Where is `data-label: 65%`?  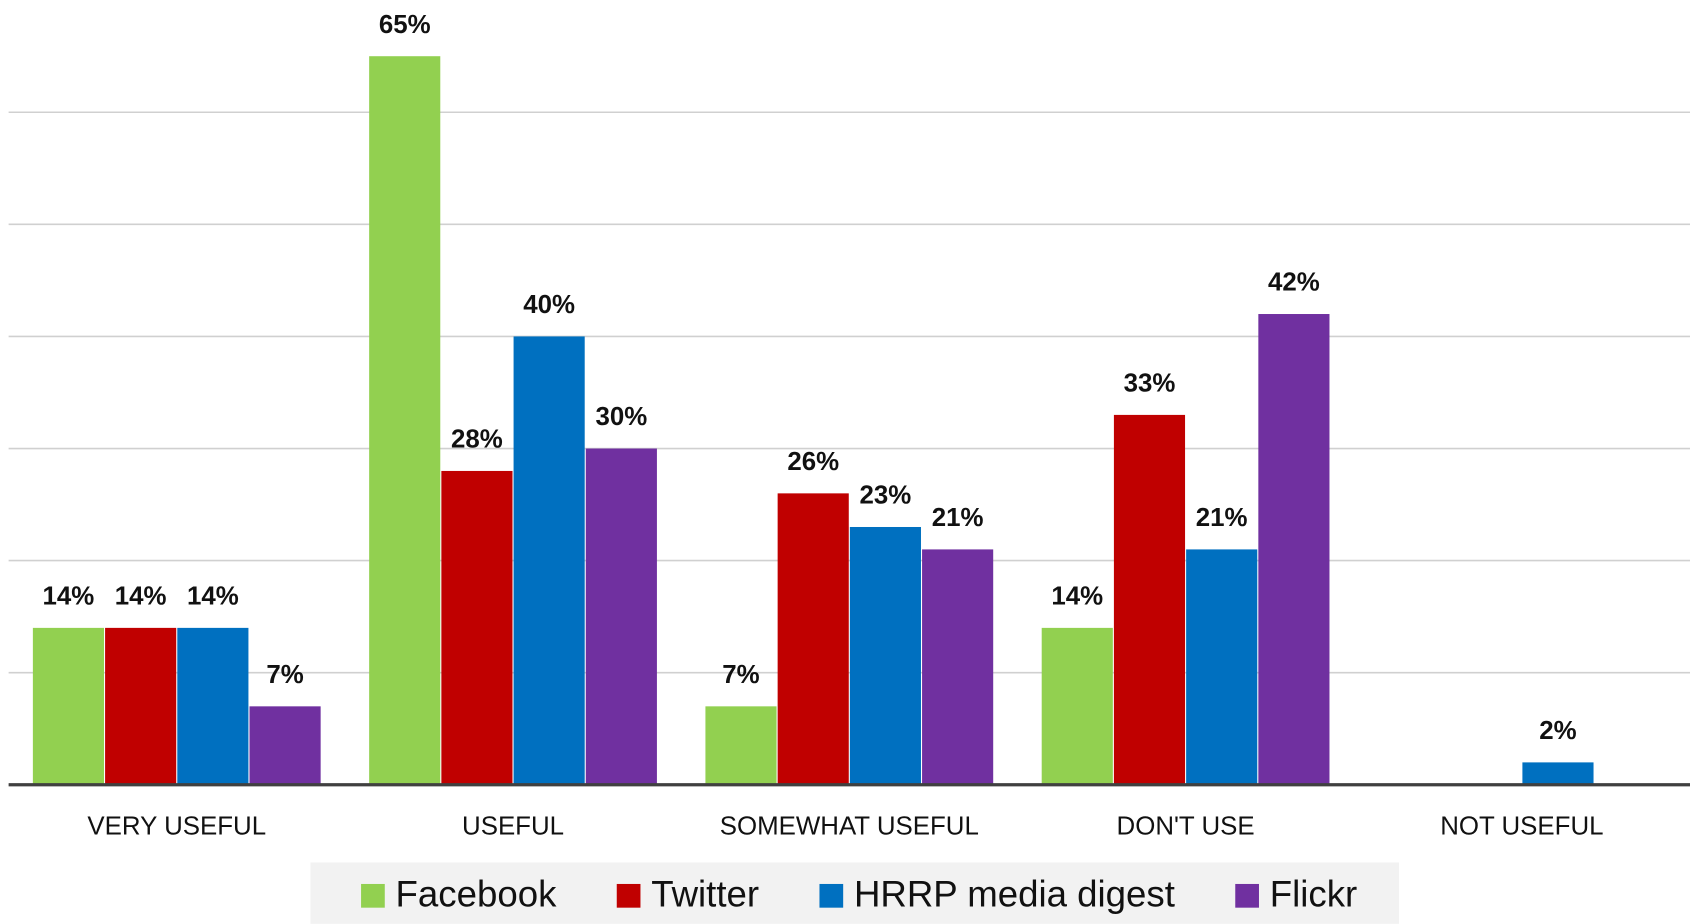
data-label: 65% is located at coordinates (405, 25).